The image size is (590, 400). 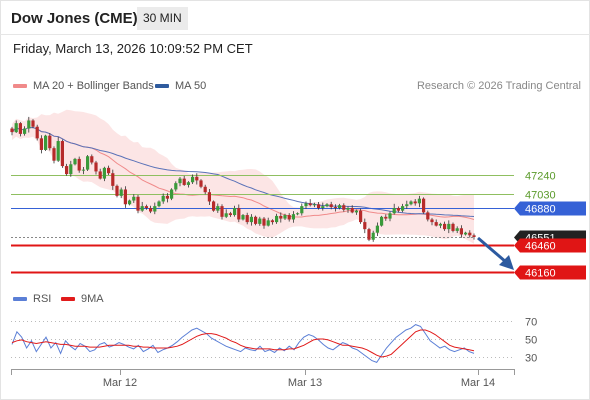 I want to click on legend-label-ma50: MA 50, so click(x=191, y=86).